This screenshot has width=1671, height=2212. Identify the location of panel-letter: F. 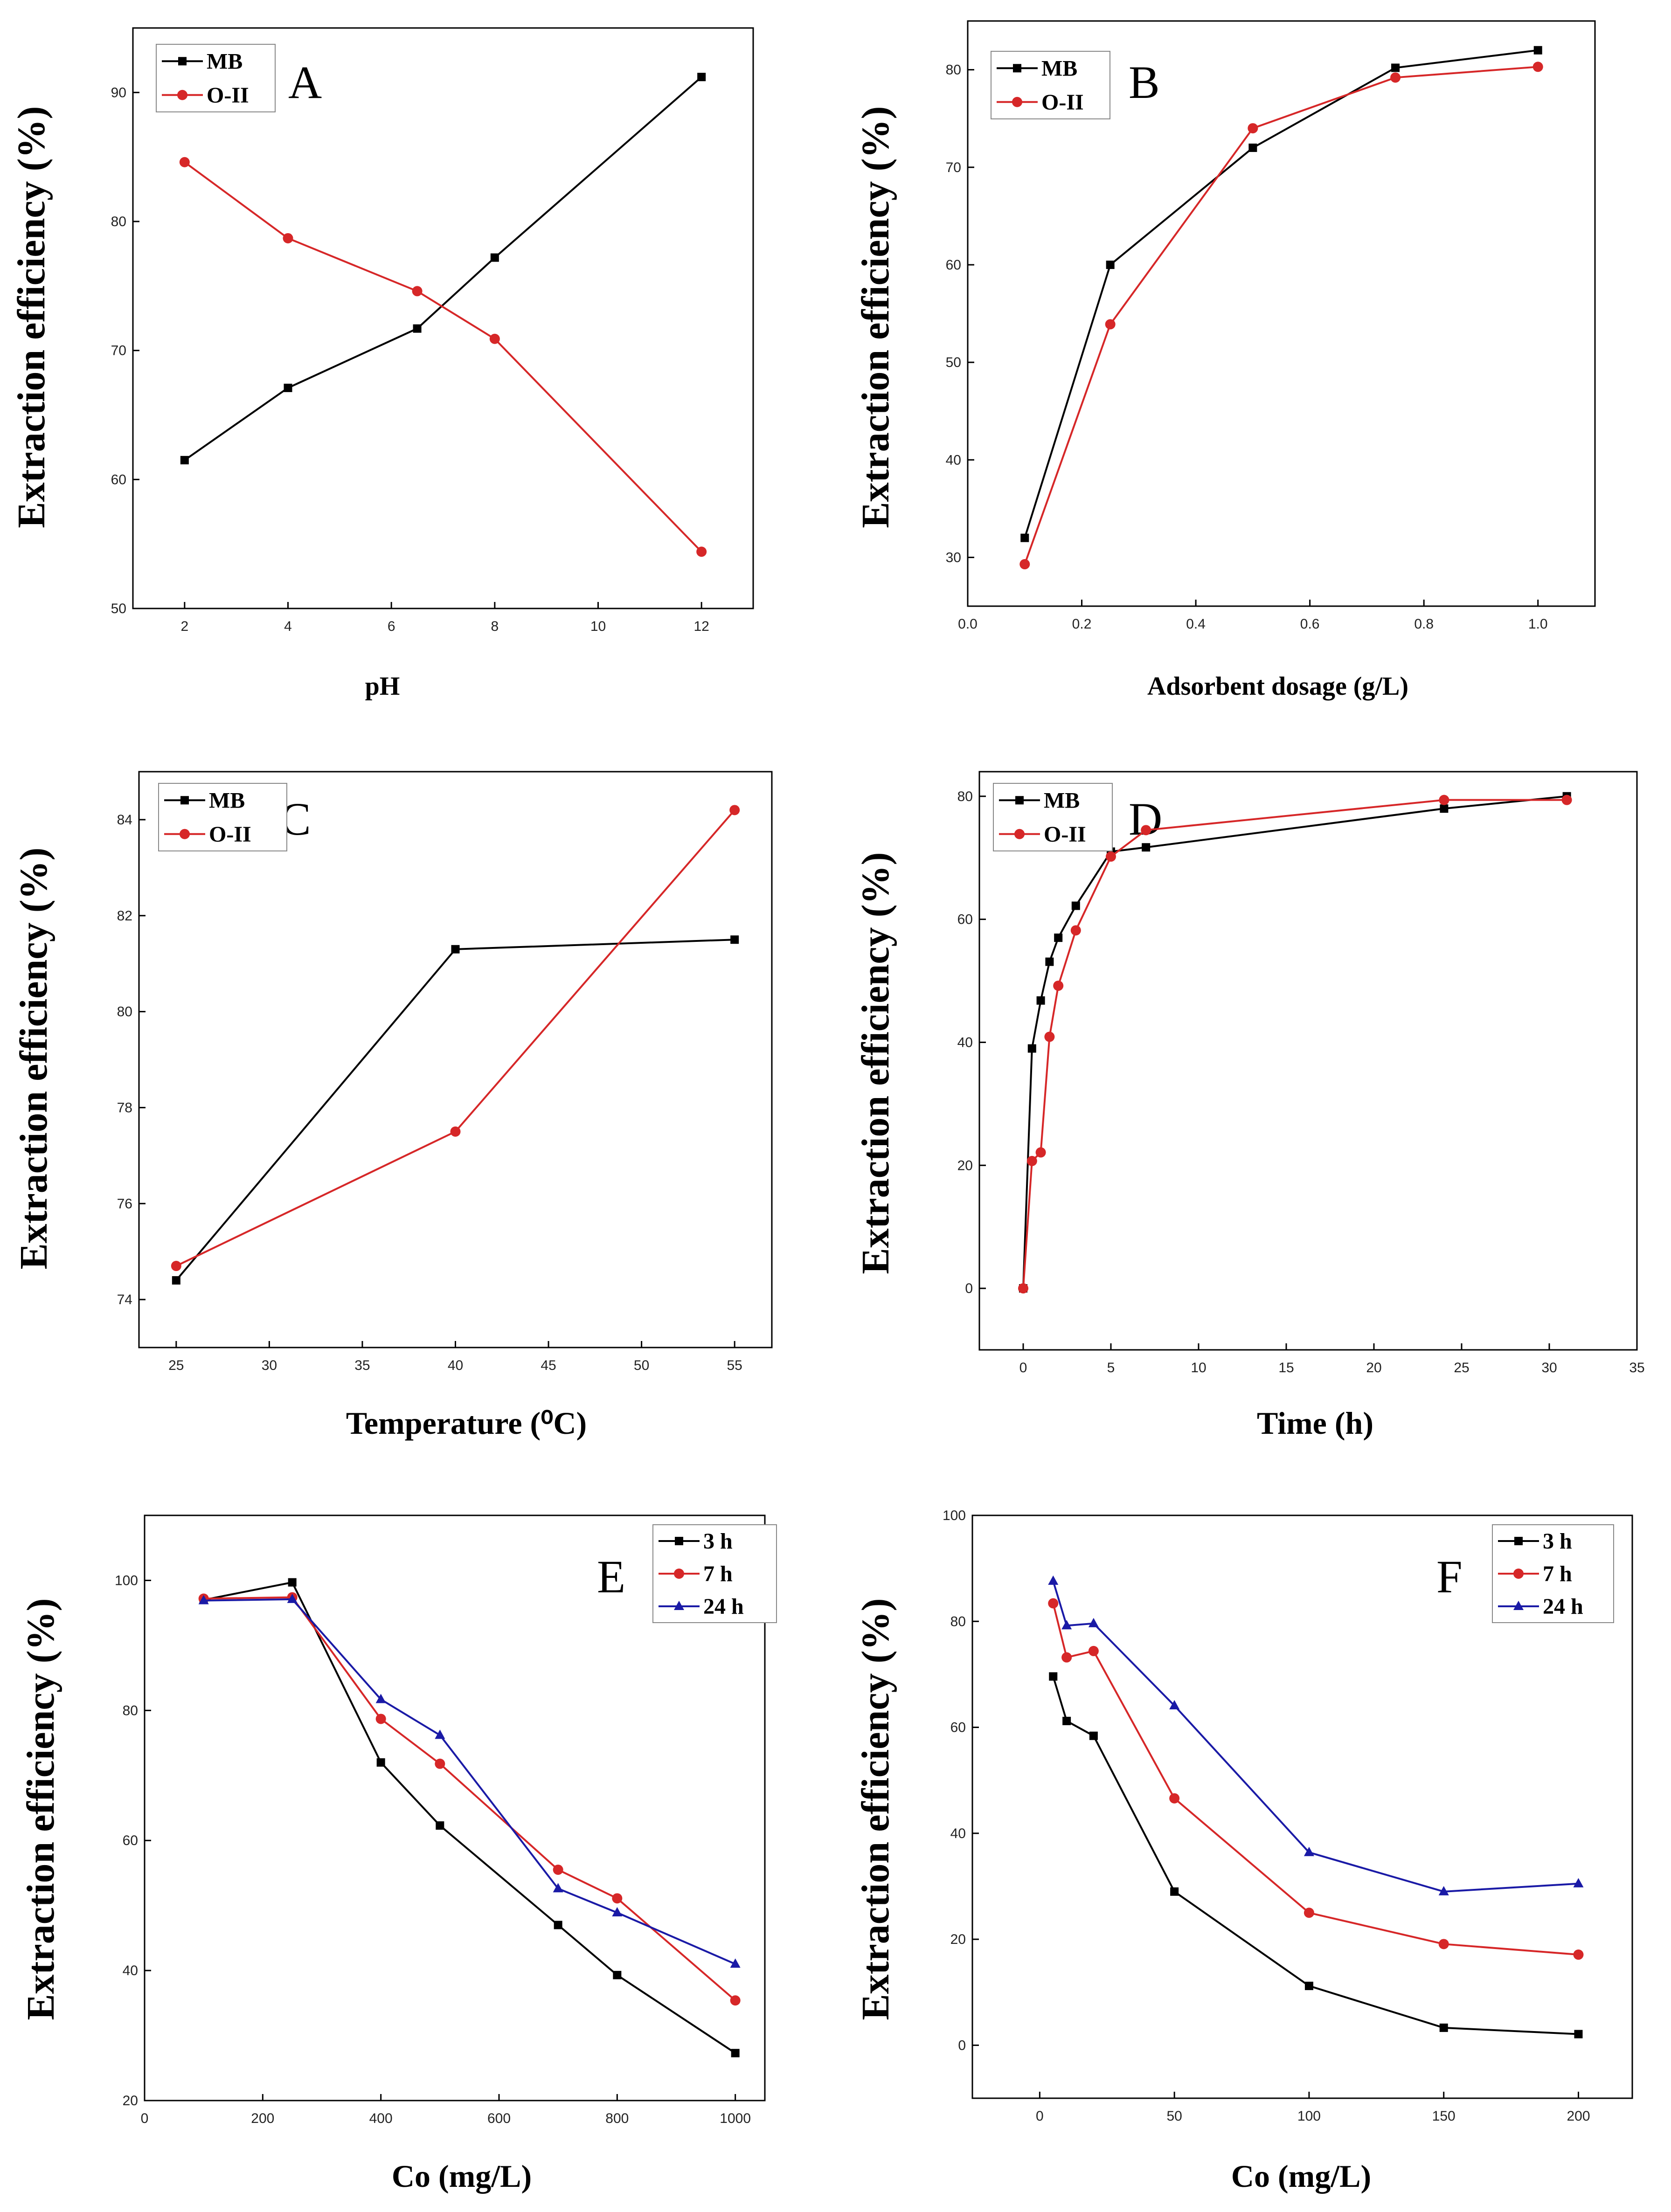
(1450, 1577).